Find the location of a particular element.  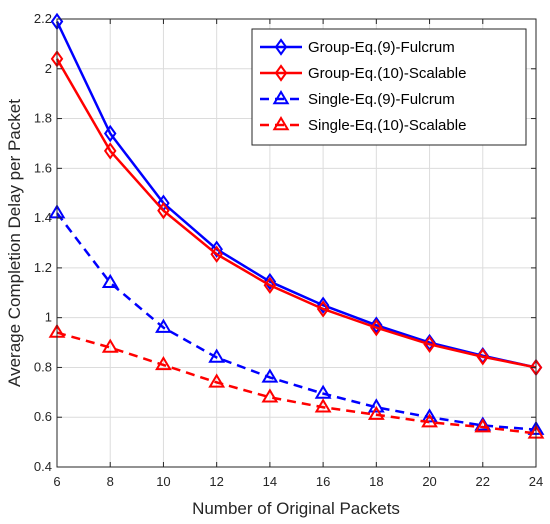

legend-entry: Single-Eq.(9)-Fulcrum is located at coordinates (357, 99).